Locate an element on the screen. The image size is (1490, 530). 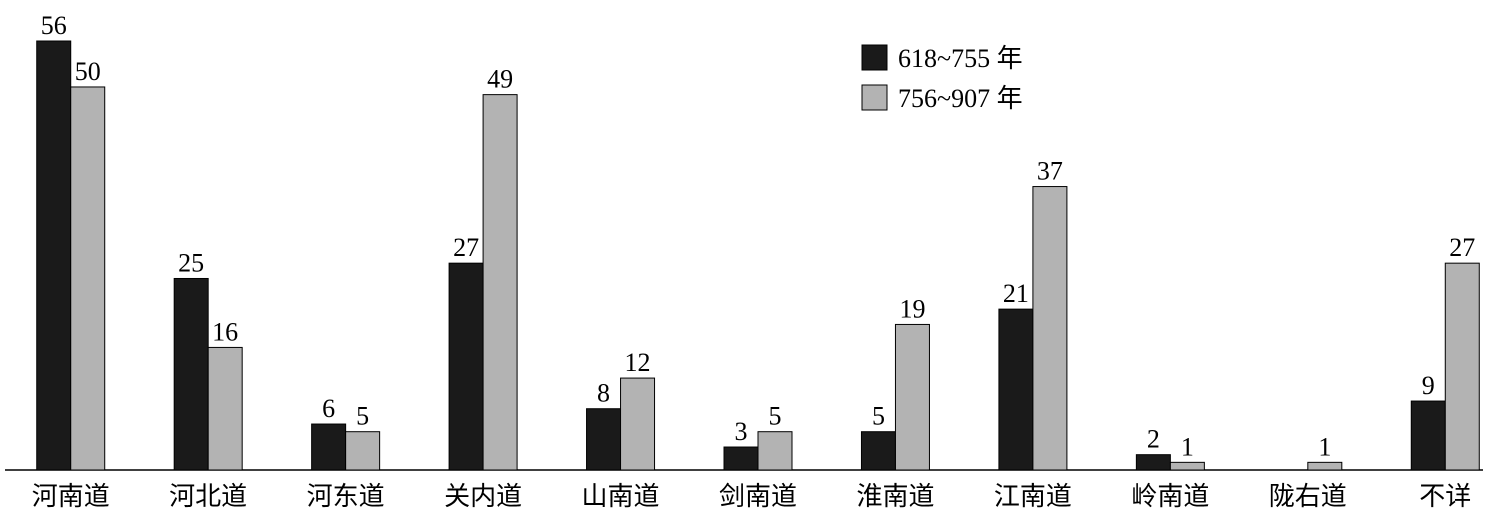
x-tick-label: 不详 is located at coordinates (1445, 496).